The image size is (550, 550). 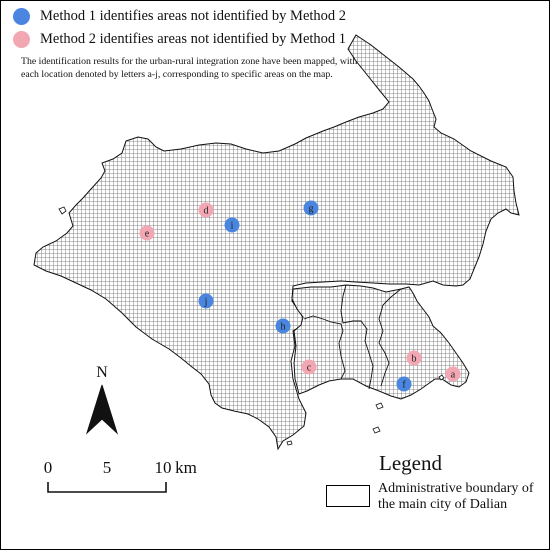 I want to click on location-marker-e: e, so click(x=147, y=233).